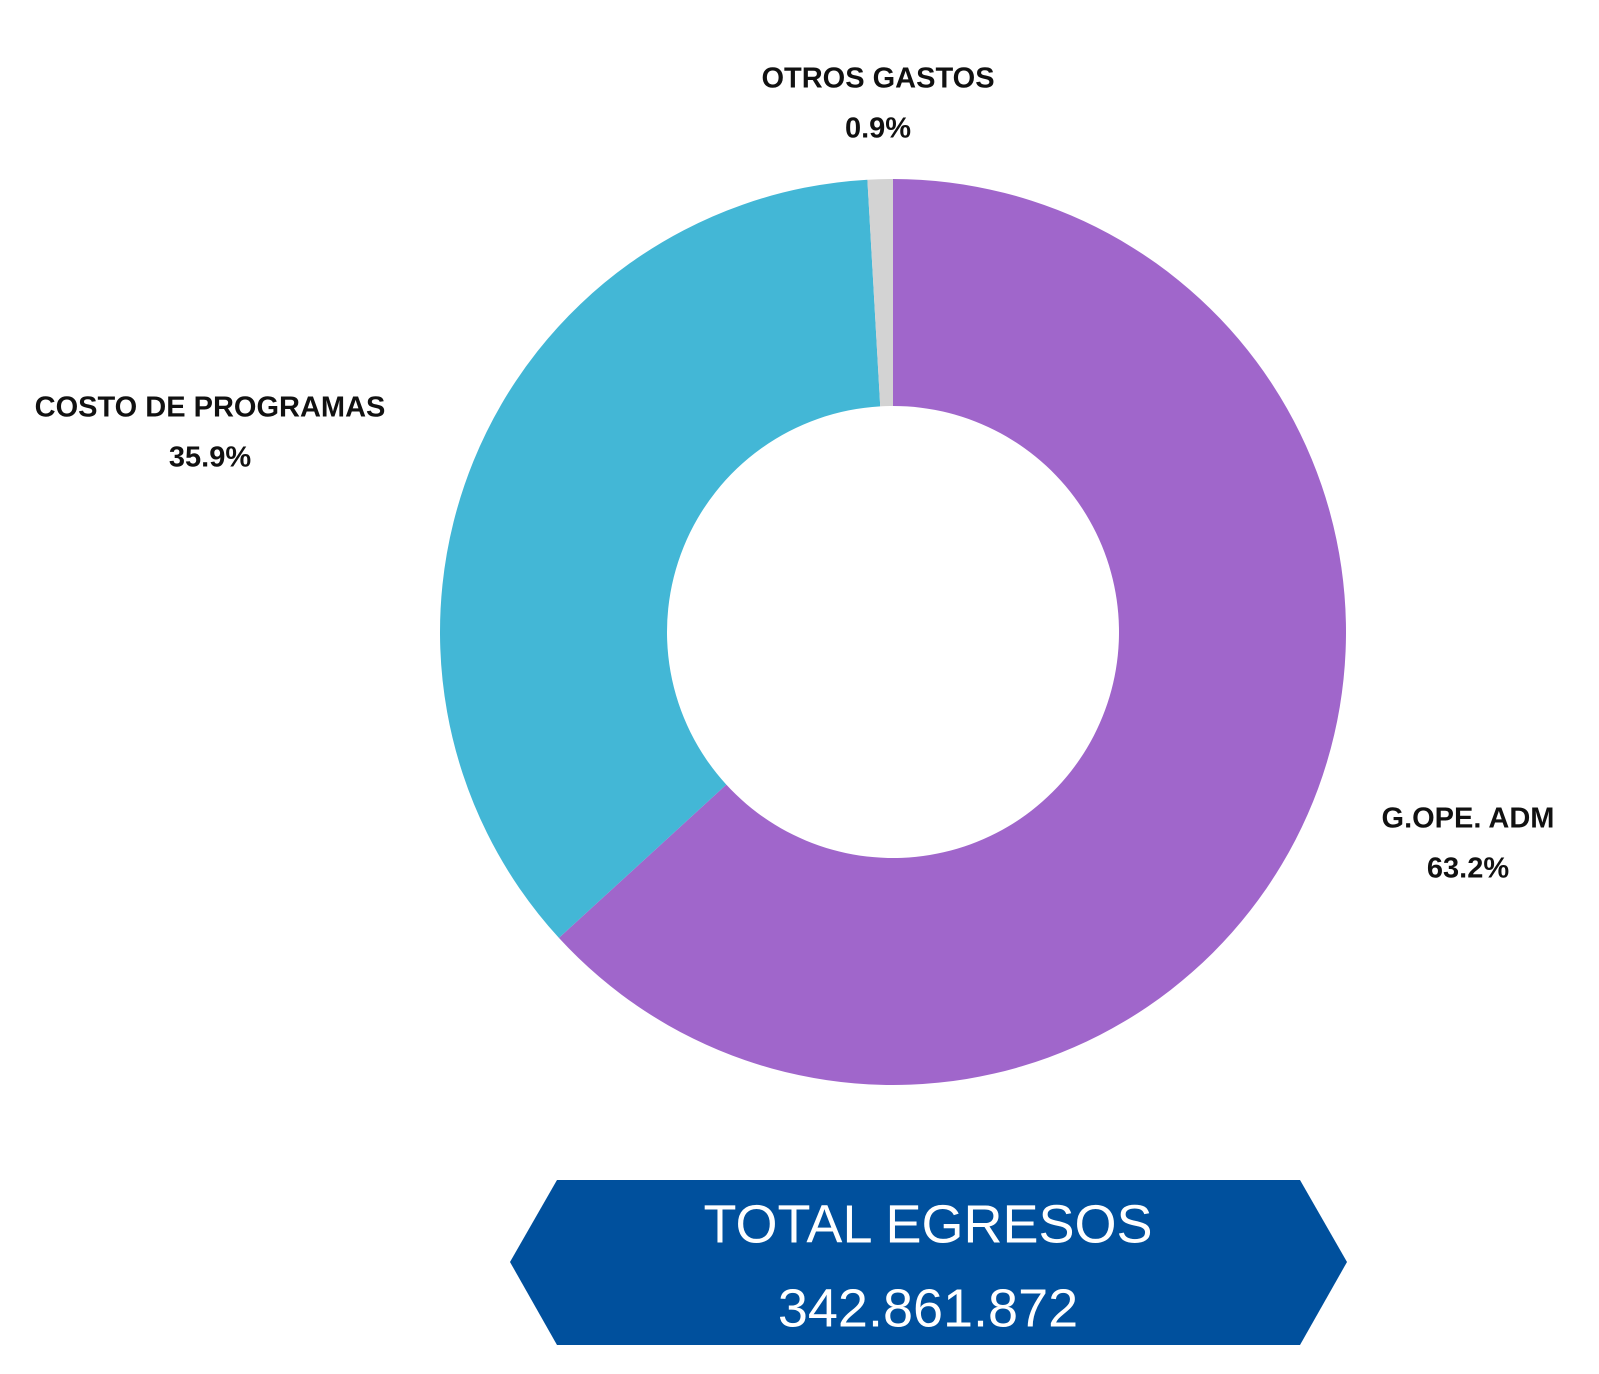 This screenshot has height=1374, width=1599. Describe the element at coordinates (877, 79) in the screenshot. I see `category-label: OTROS GASTOS` at that location.